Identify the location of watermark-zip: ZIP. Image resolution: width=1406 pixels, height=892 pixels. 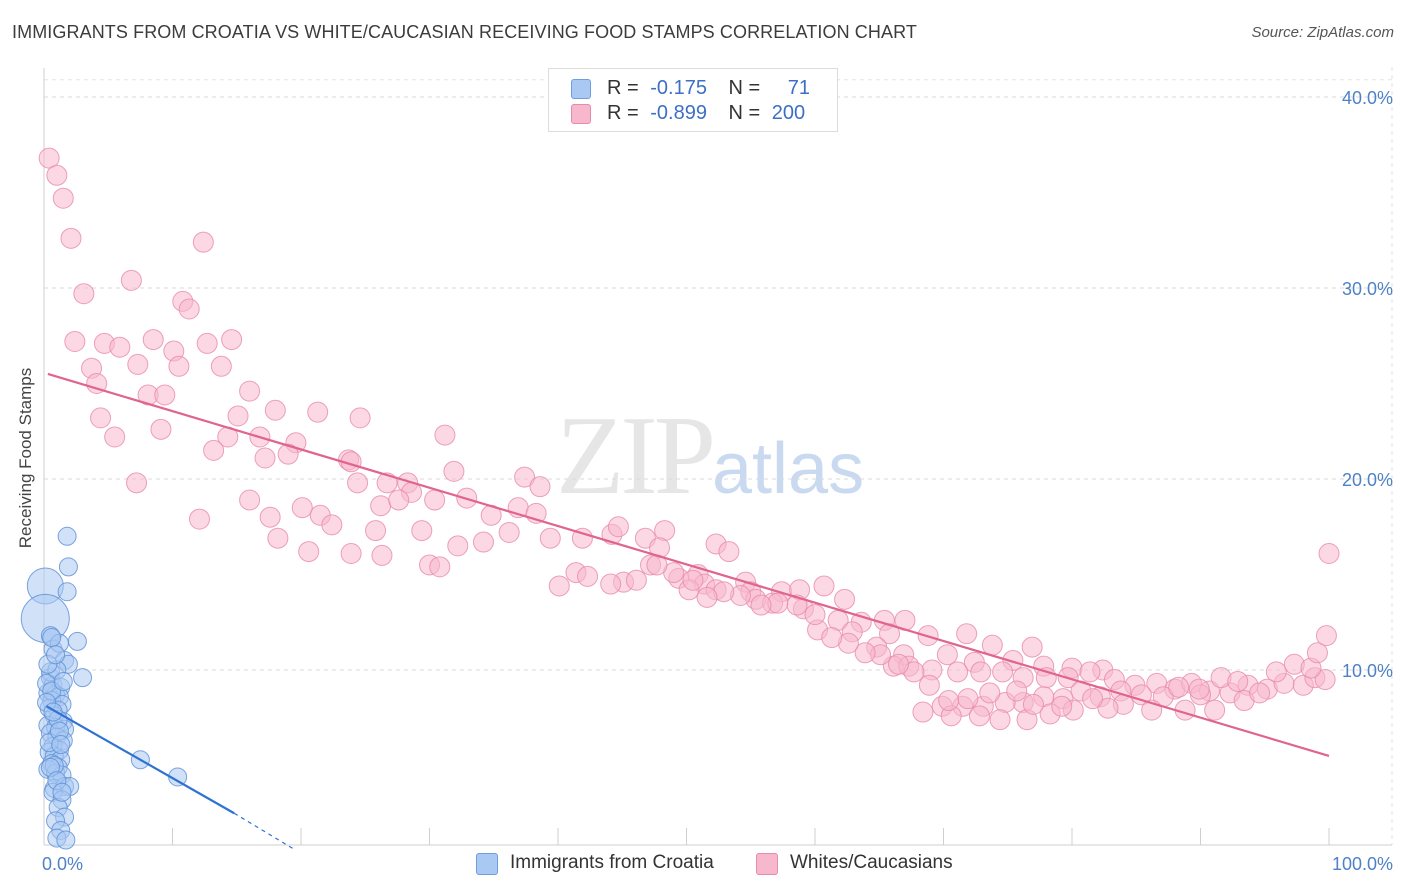
(636, 456).